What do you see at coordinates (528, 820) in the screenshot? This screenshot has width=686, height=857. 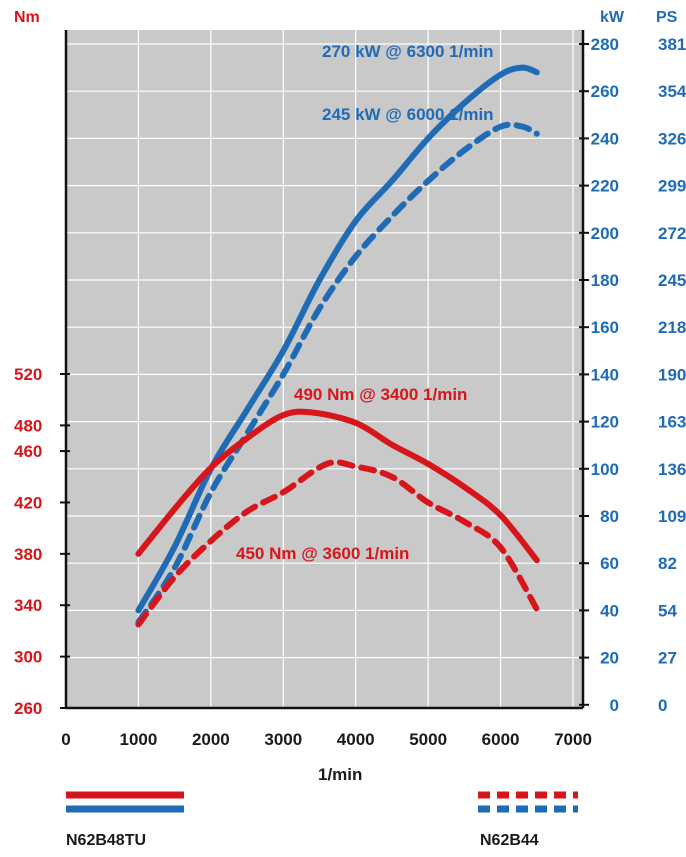 I see `legend-item-n62b44: N62B44` at bounding box center [528, 820].